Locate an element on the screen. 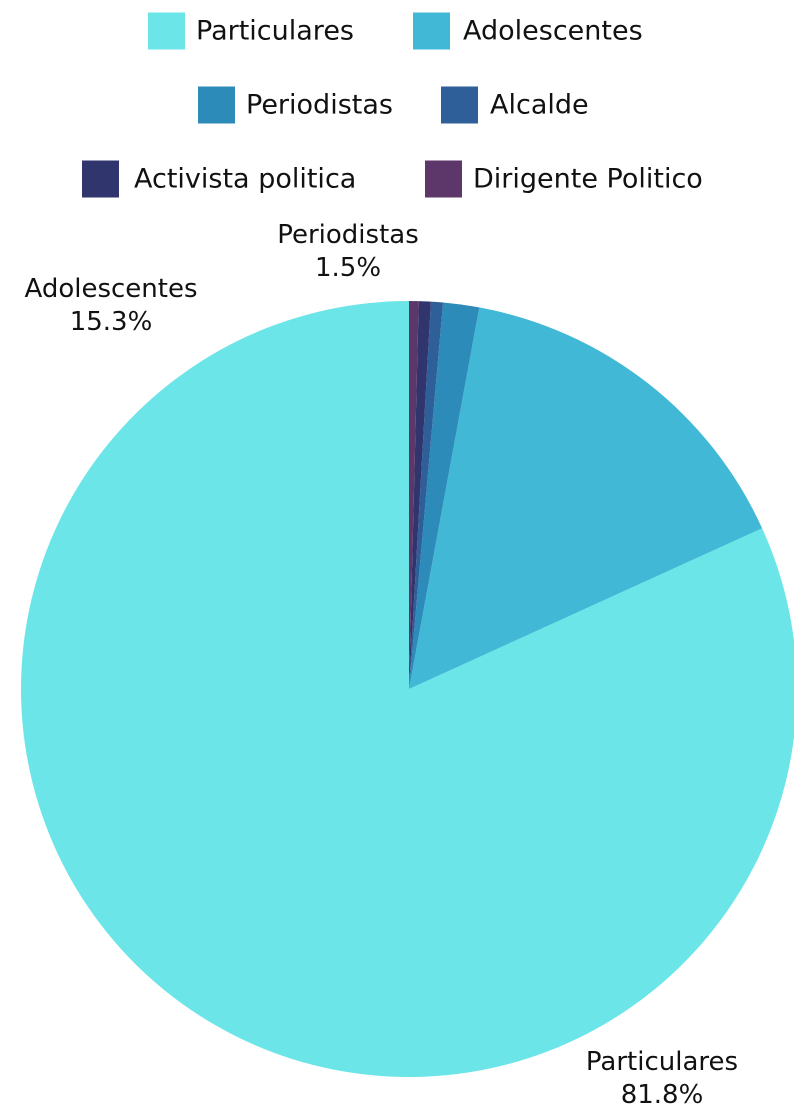 The height and width of the screenshot is (1117, 794). slice-label-name: Particulares is located at coordinates (662, 1062).